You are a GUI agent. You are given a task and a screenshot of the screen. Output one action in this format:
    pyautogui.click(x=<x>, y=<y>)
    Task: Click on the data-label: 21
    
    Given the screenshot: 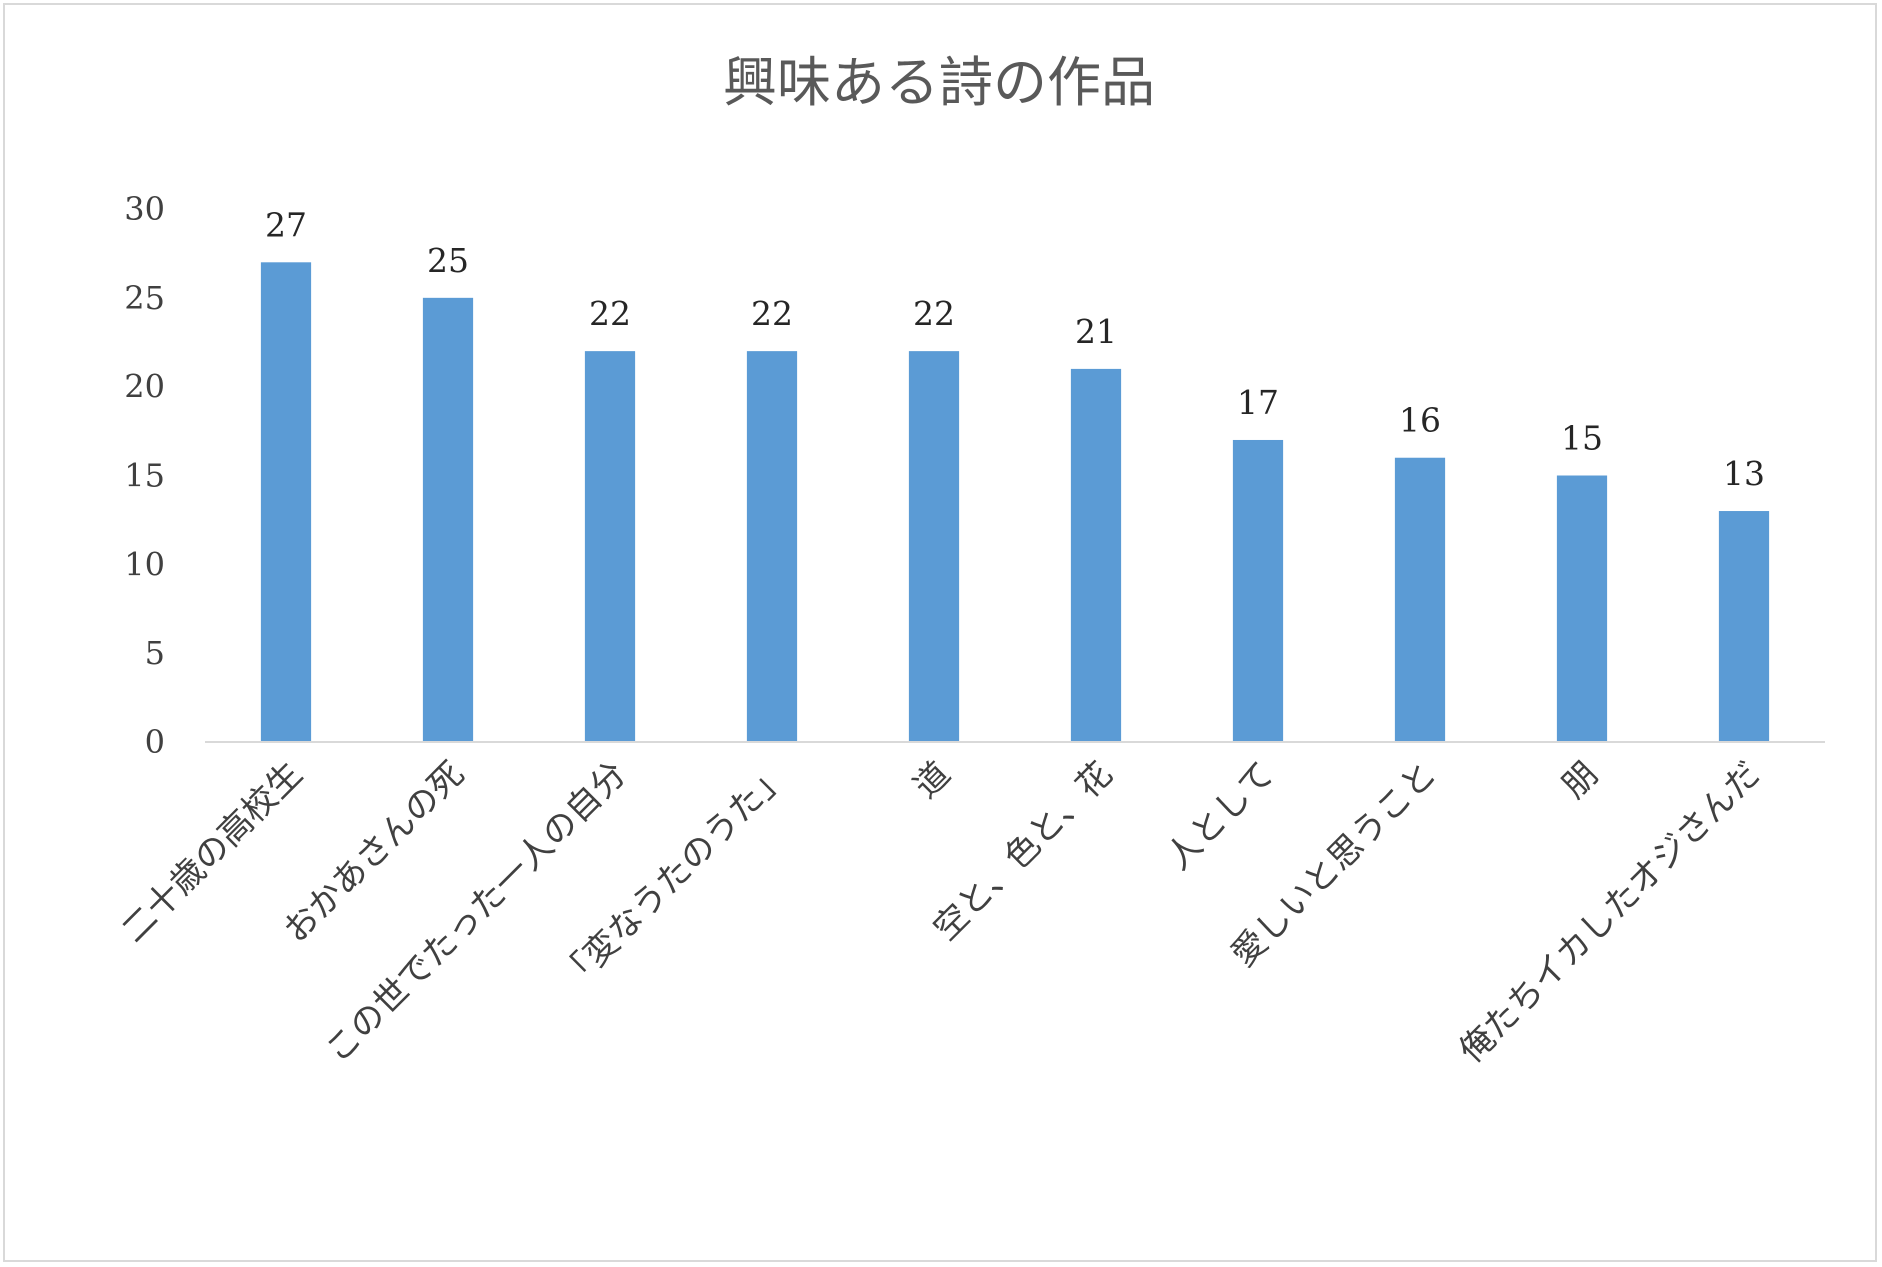 What is the action you would take?
    pyautogui.click(x=1096, y=331)
    